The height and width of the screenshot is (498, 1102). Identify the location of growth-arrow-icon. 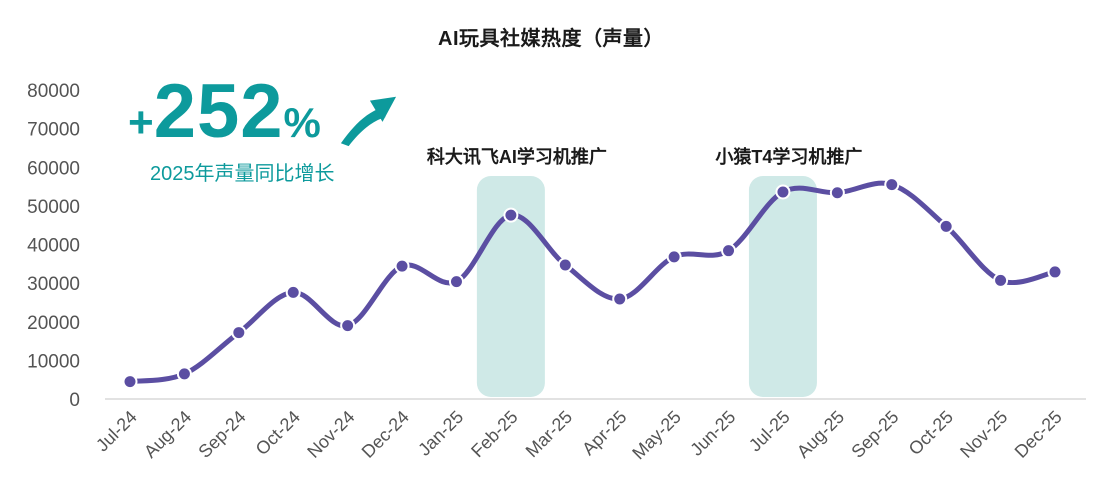
(368, 121).